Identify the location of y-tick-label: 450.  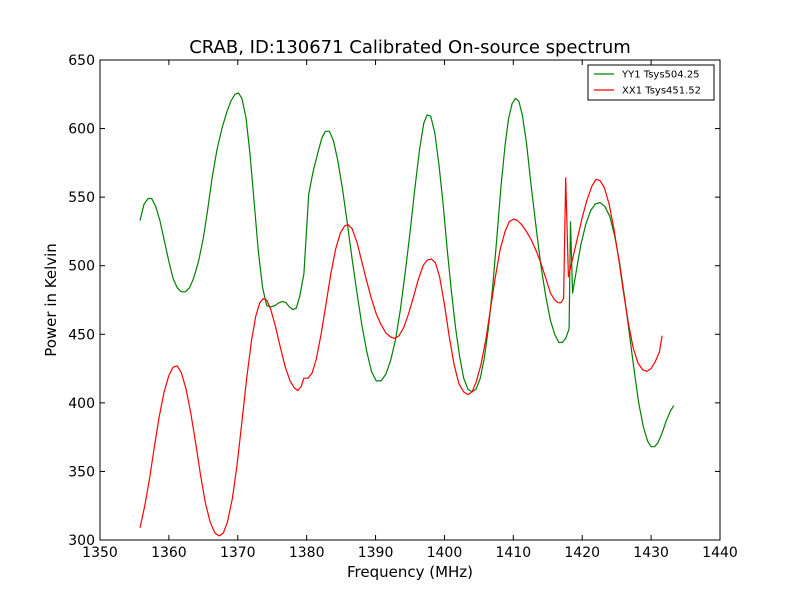
(81, 335).